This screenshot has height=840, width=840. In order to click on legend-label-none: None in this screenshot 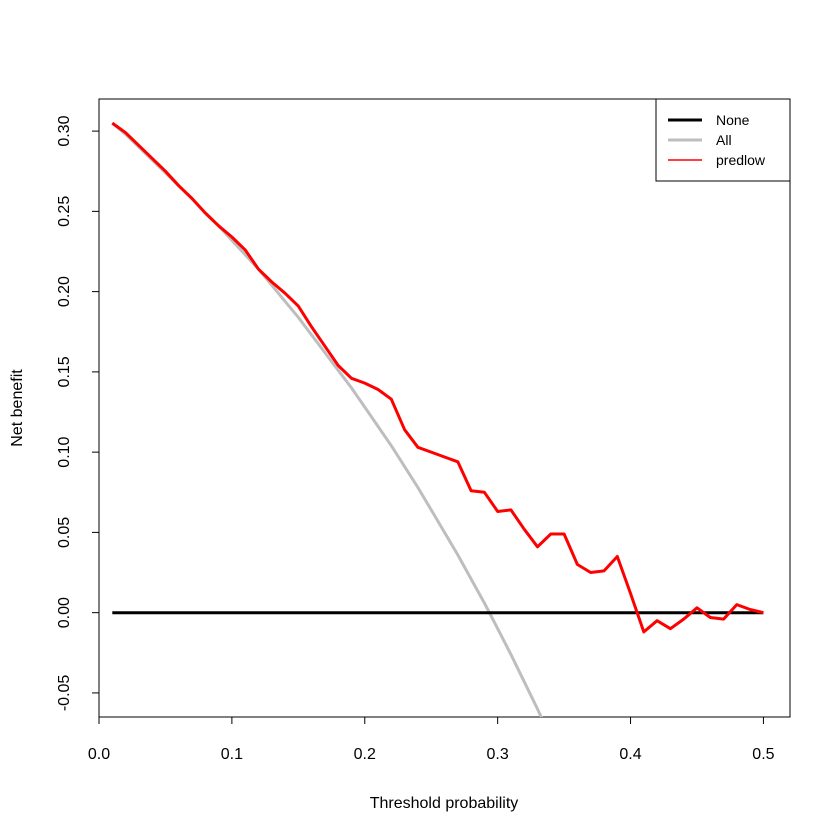, I will do `click(733, 120)`.